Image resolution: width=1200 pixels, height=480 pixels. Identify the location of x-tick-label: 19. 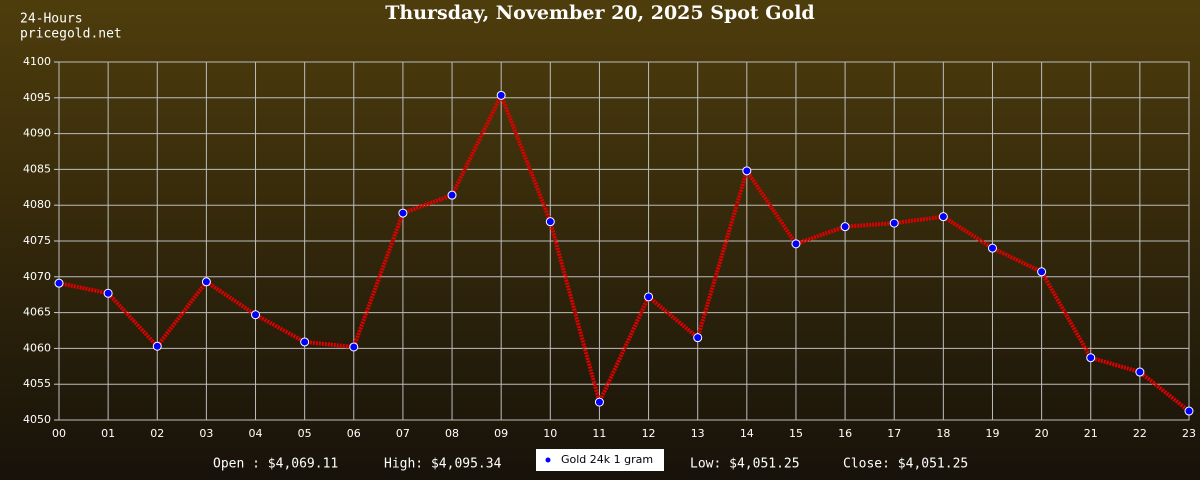
(992, 433).